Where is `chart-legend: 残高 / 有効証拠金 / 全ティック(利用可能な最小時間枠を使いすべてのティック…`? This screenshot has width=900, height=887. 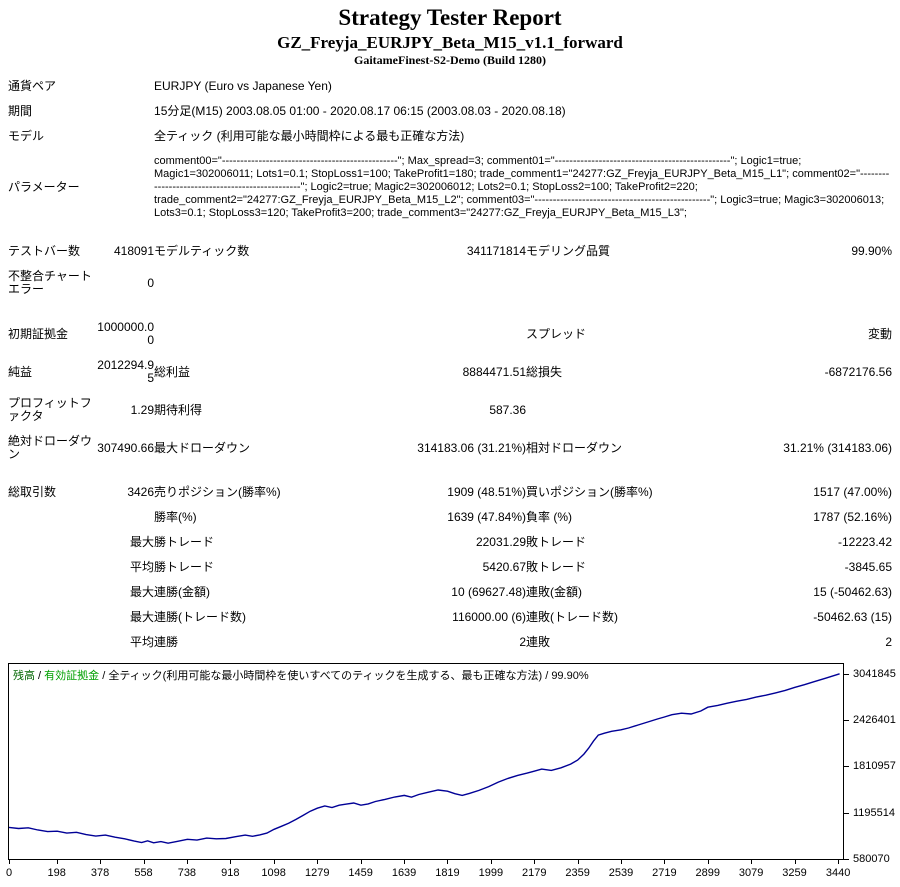 chart-legend: 残高 / 有効証拠金 / 全ティック(利用可能な最小時間枠を使いすべてのティック… is located at coordinates (301, 675).